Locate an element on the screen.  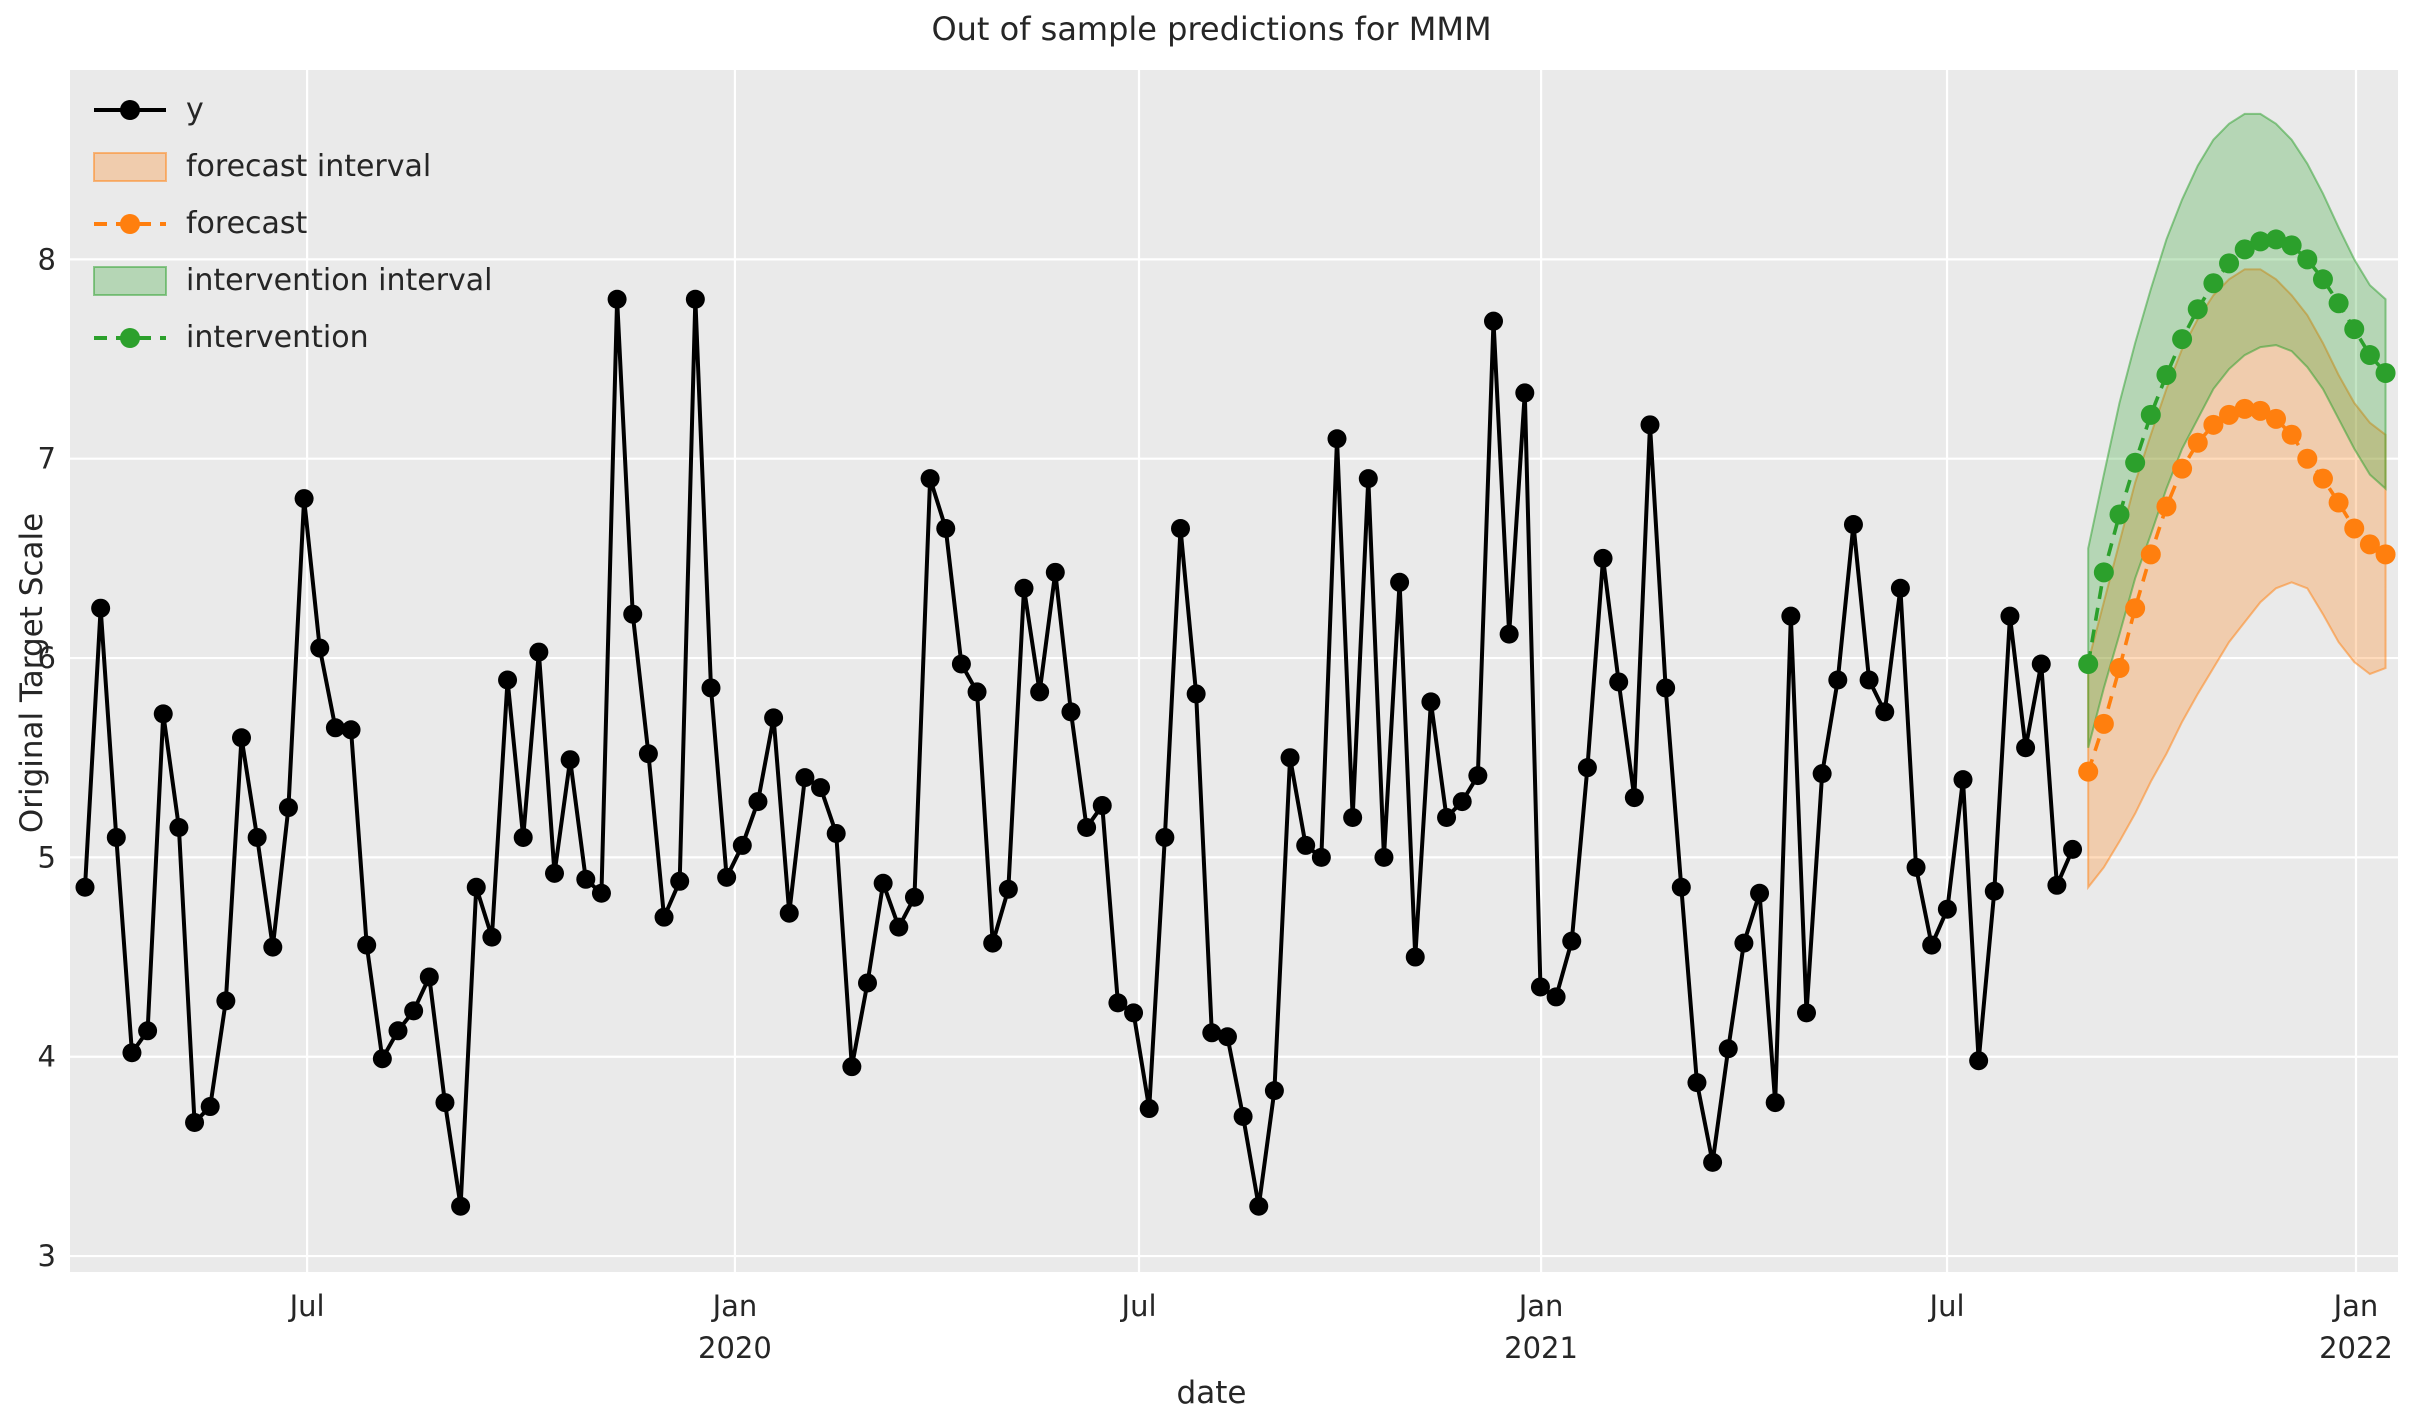
x-tick-year-label: 2021 is located at coordinates (1541, 1348).